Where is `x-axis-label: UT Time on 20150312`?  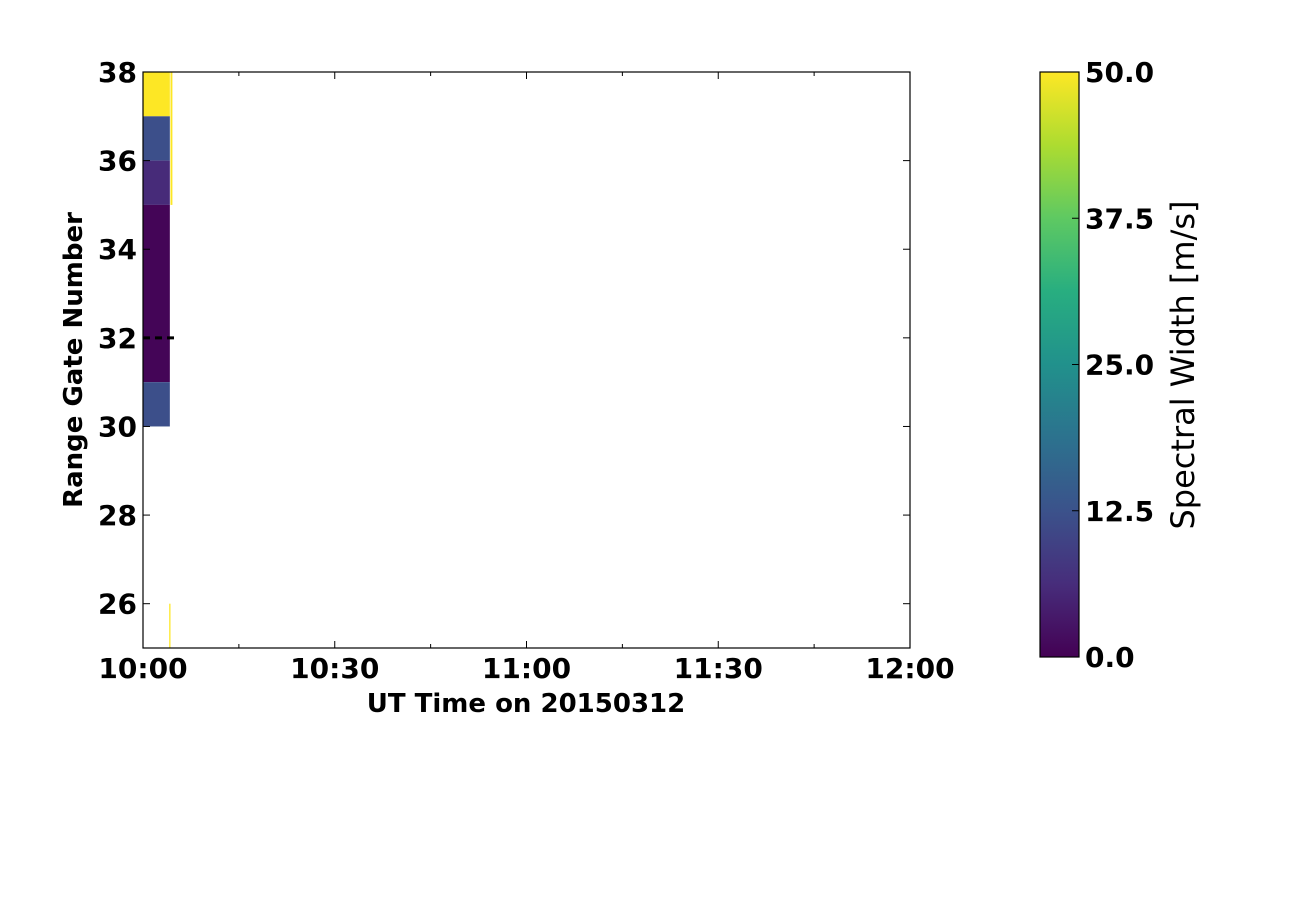
x-axis-label: UT Time on 20150312 is located at coordinates (526, 704).